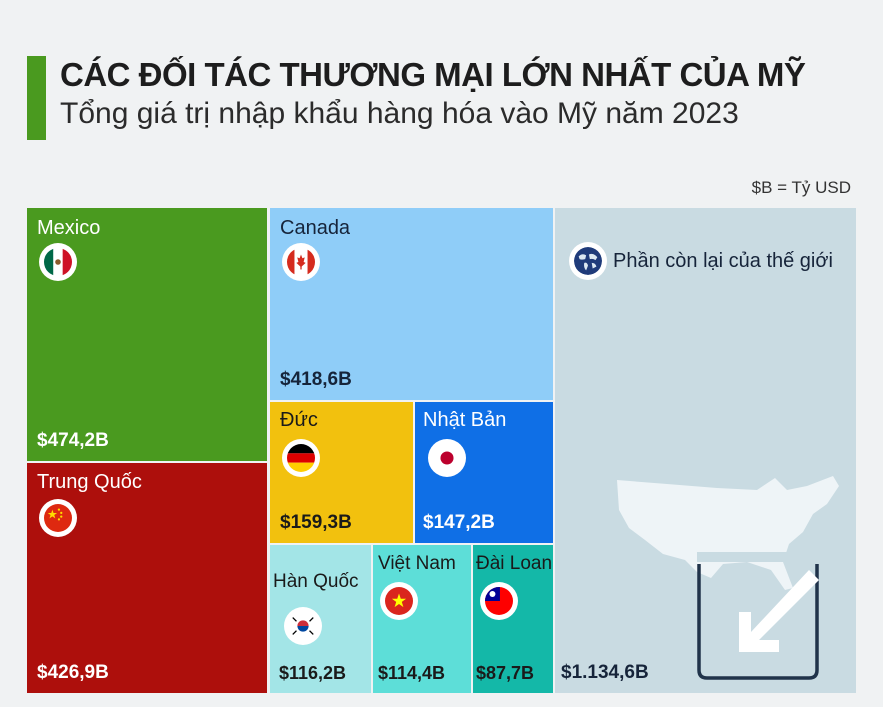 This screenshot has width=883, height=707. What do you see at coordinates (588, 261) in the screenshot?
I see `globe-icon` at bounding box center [588, 261].